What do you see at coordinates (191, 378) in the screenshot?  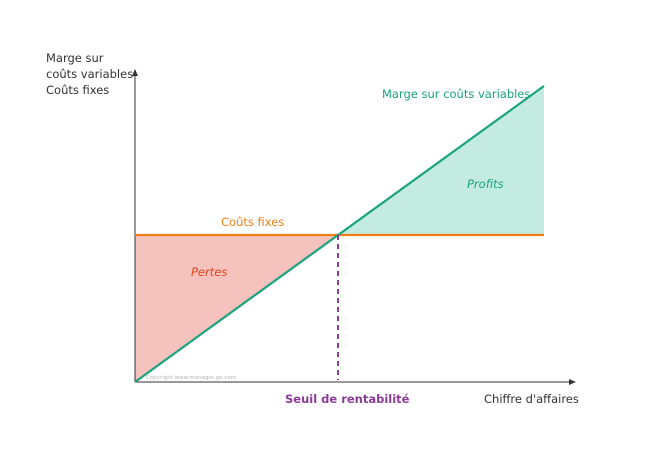 I see `copyright-text: Copyright www.manager-go.com` at bounding box center [191, 378].